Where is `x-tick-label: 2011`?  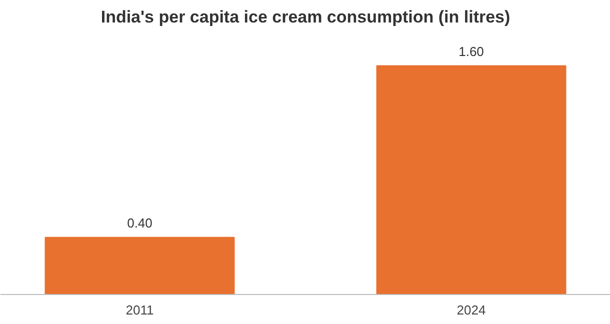 x-tick-label: 2011 is located at coordinates (140, 310).